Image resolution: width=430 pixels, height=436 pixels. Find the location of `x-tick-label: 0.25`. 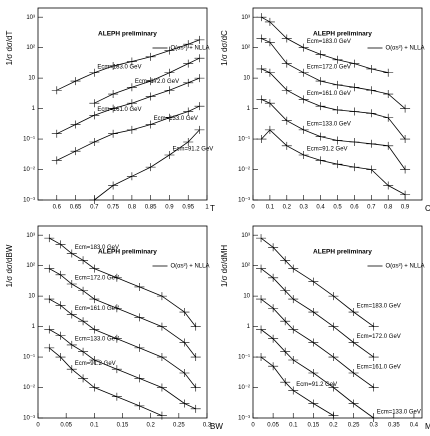

x-tick-label: 0.25 is located at coordinates (354, 426).